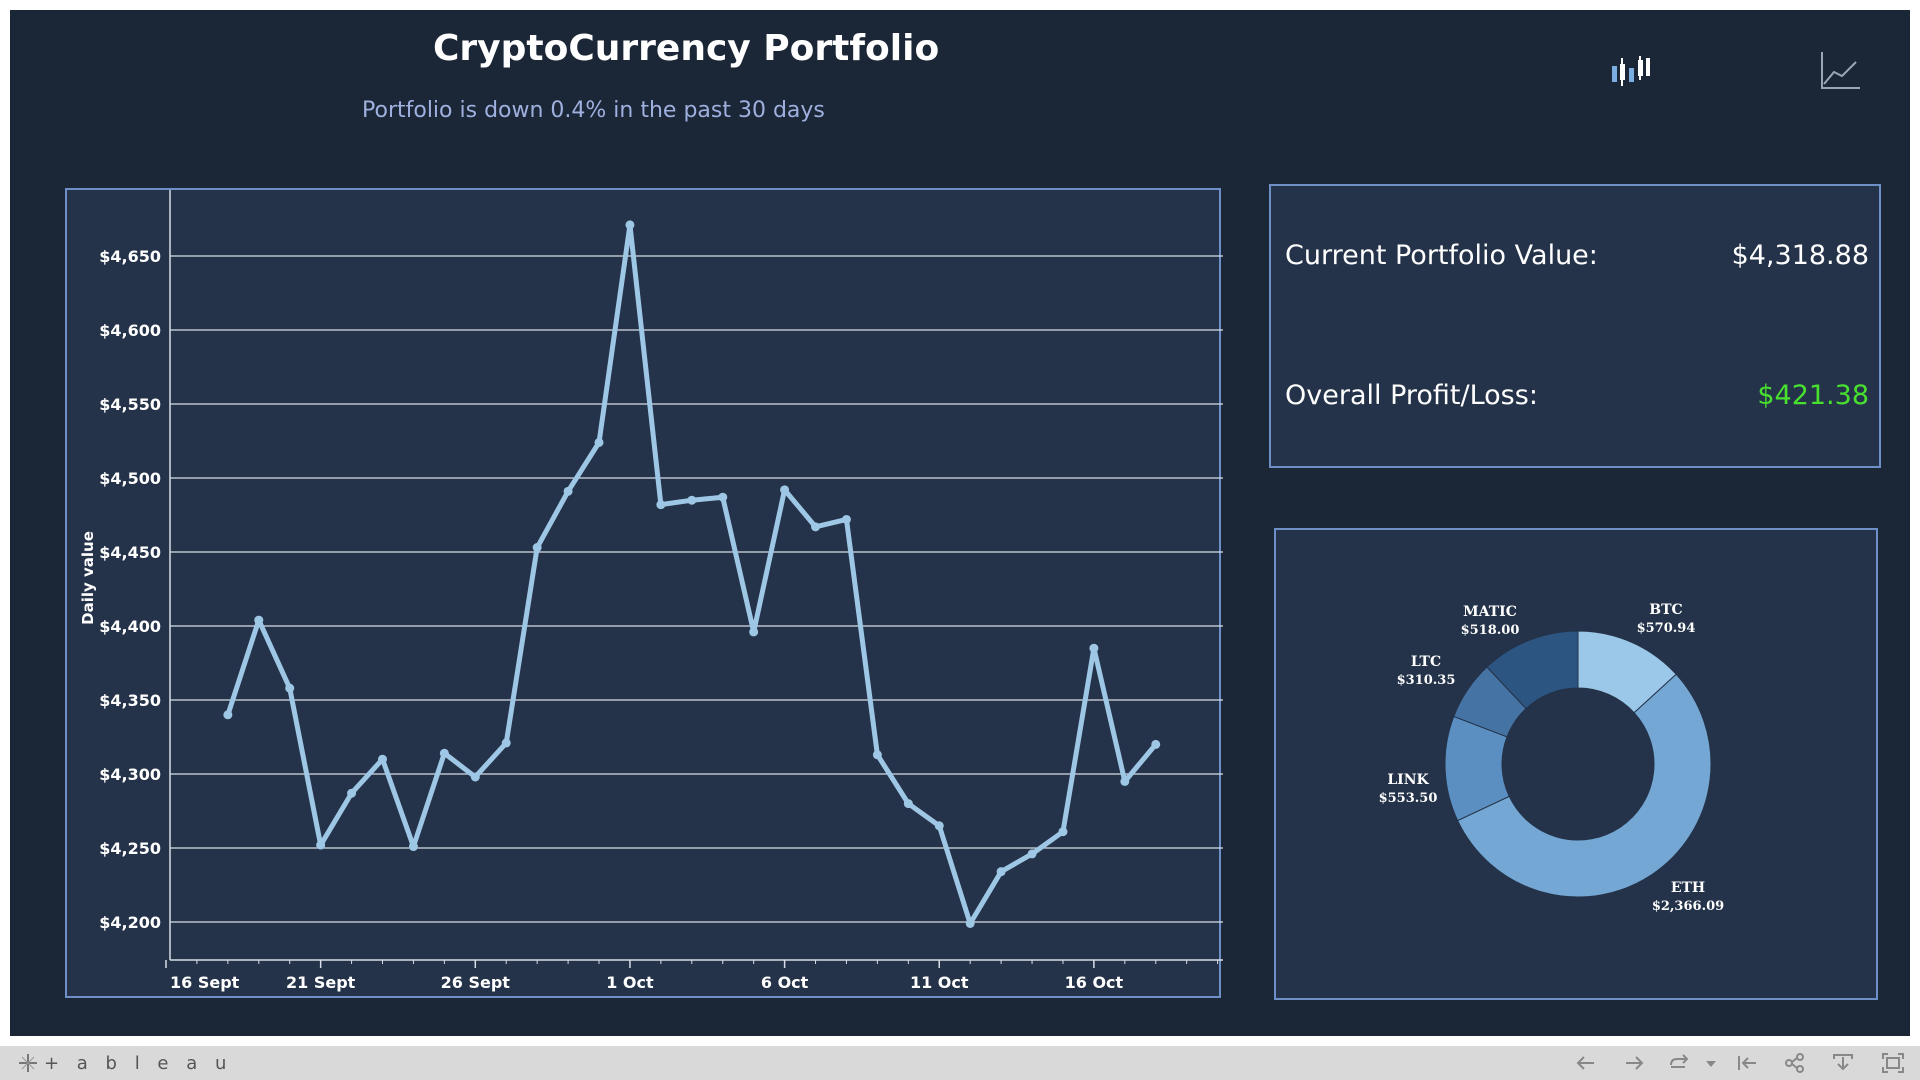 The width and height of the screenshot is (1920, 1080). Describe the element at coordinates (1843, 1063) in the screenshot. I see `download-icon` at that location.